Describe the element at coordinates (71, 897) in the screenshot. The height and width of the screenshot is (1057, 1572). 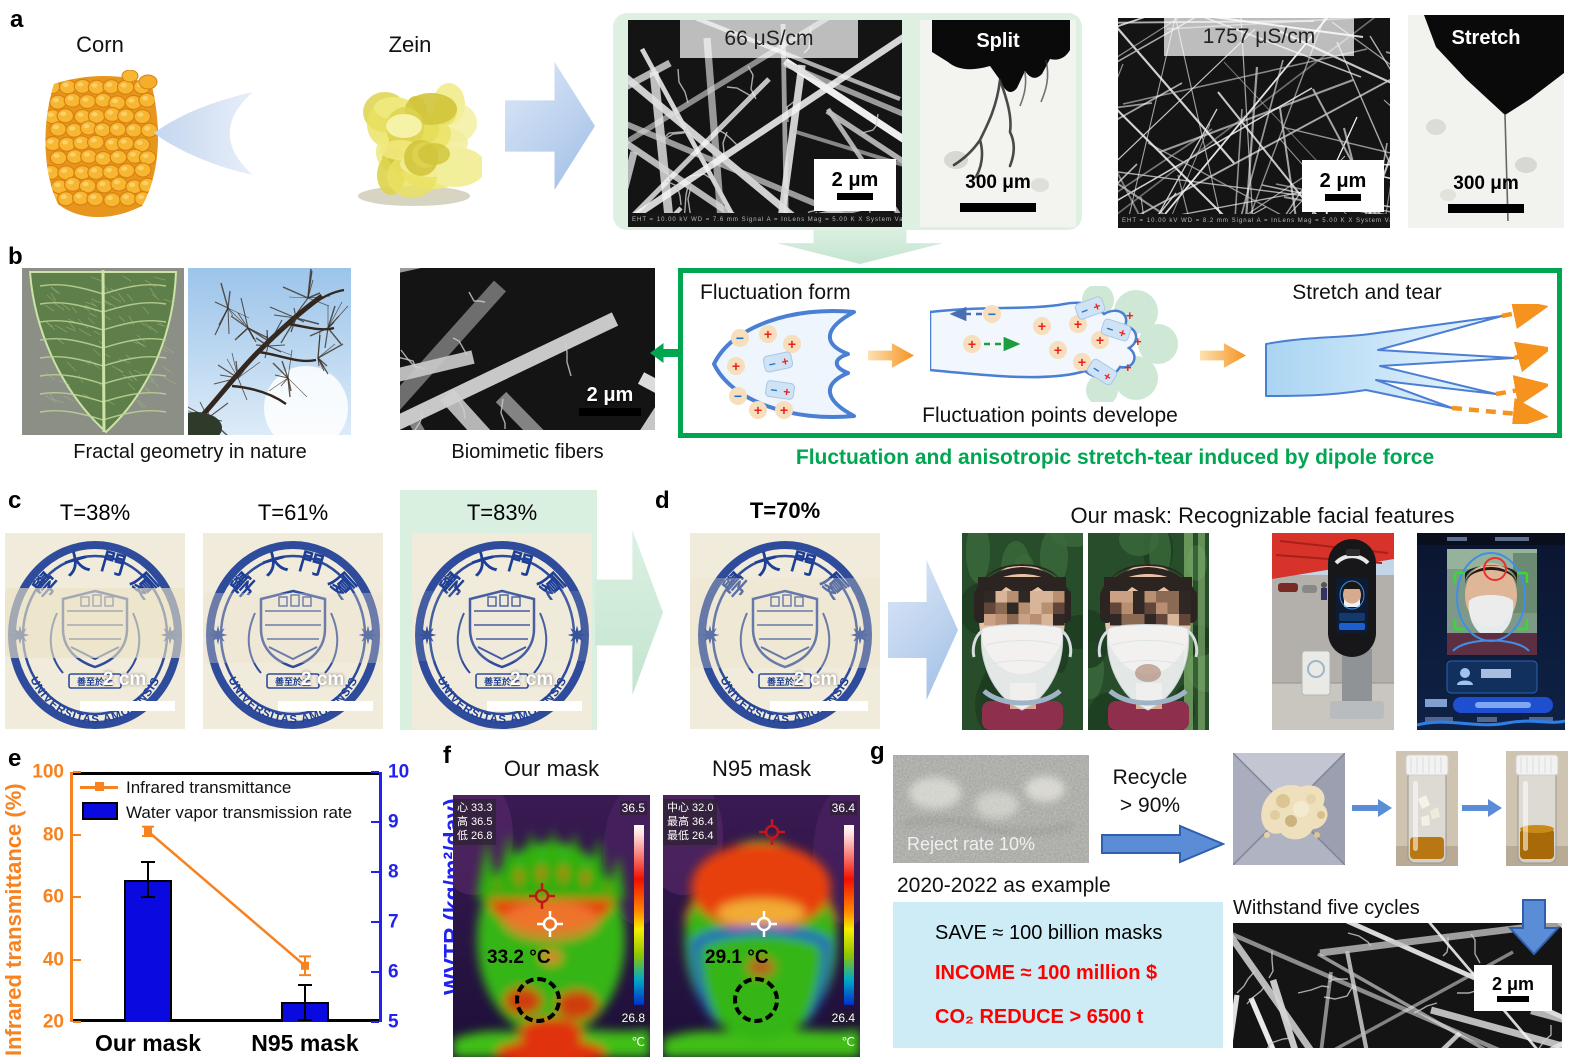
I see `plot-left-spine` at that location.